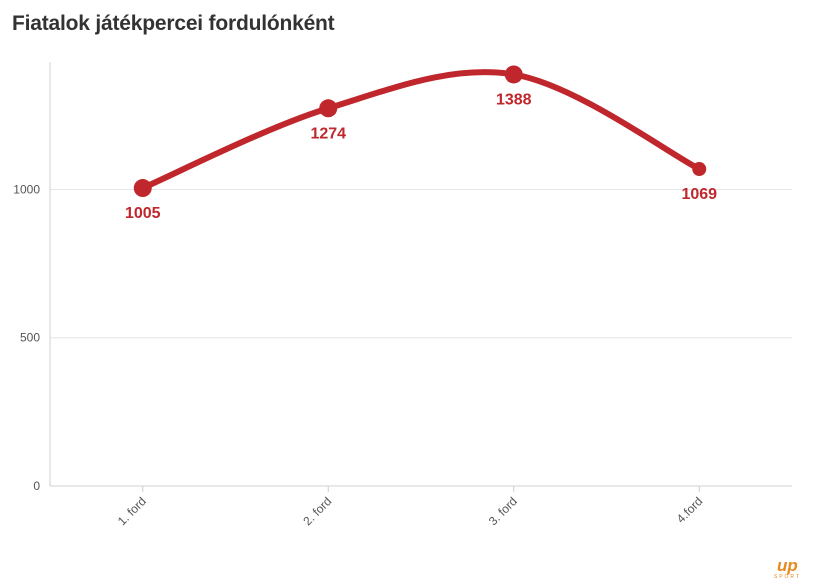  I want to click on x-tick-label: 1. ford, so click(132, 511).